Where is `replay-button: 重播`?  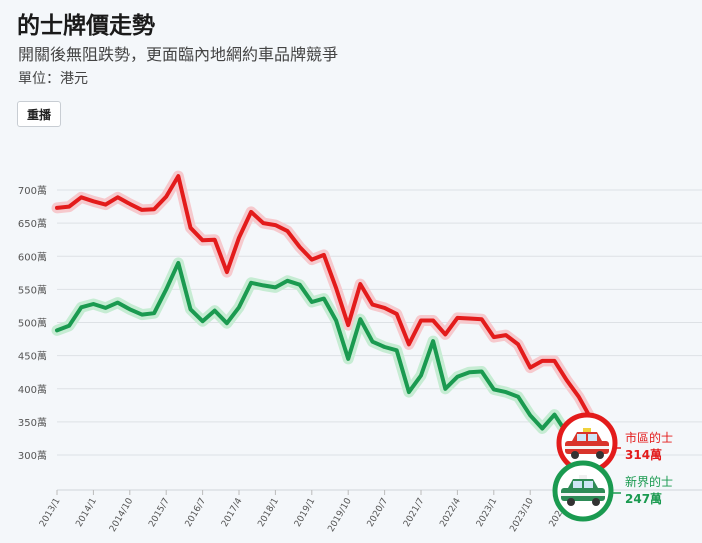 replay-button: 重播 is located at coordinates (39, 114).